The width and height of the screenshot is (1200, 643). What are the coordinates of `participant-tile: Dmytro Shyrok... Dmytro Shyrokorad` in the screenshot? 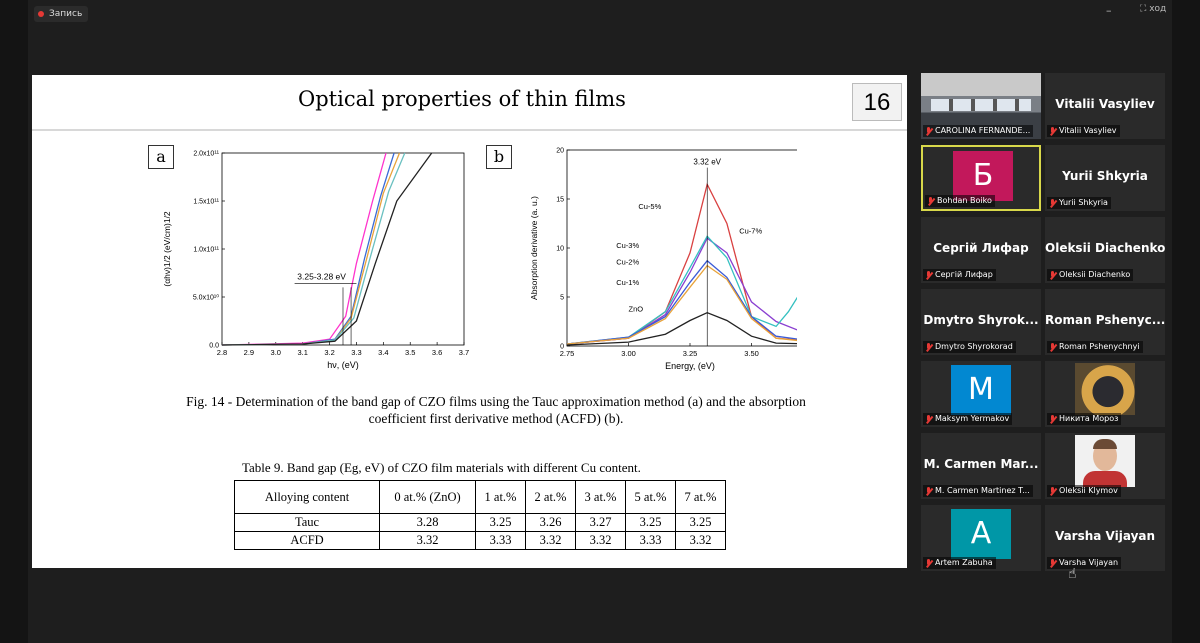 It's located at (981, 322).